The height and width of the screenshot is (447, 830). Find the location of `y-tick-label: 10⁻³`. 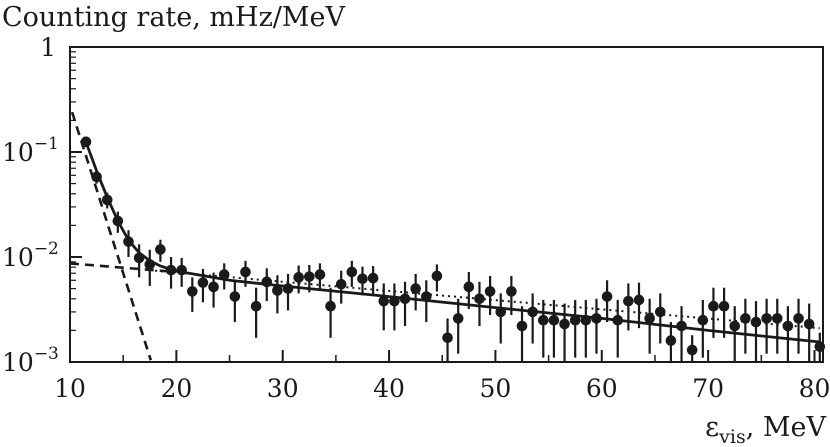

y-tick-label: 10⁻³ is located at coordinates (30, 360).